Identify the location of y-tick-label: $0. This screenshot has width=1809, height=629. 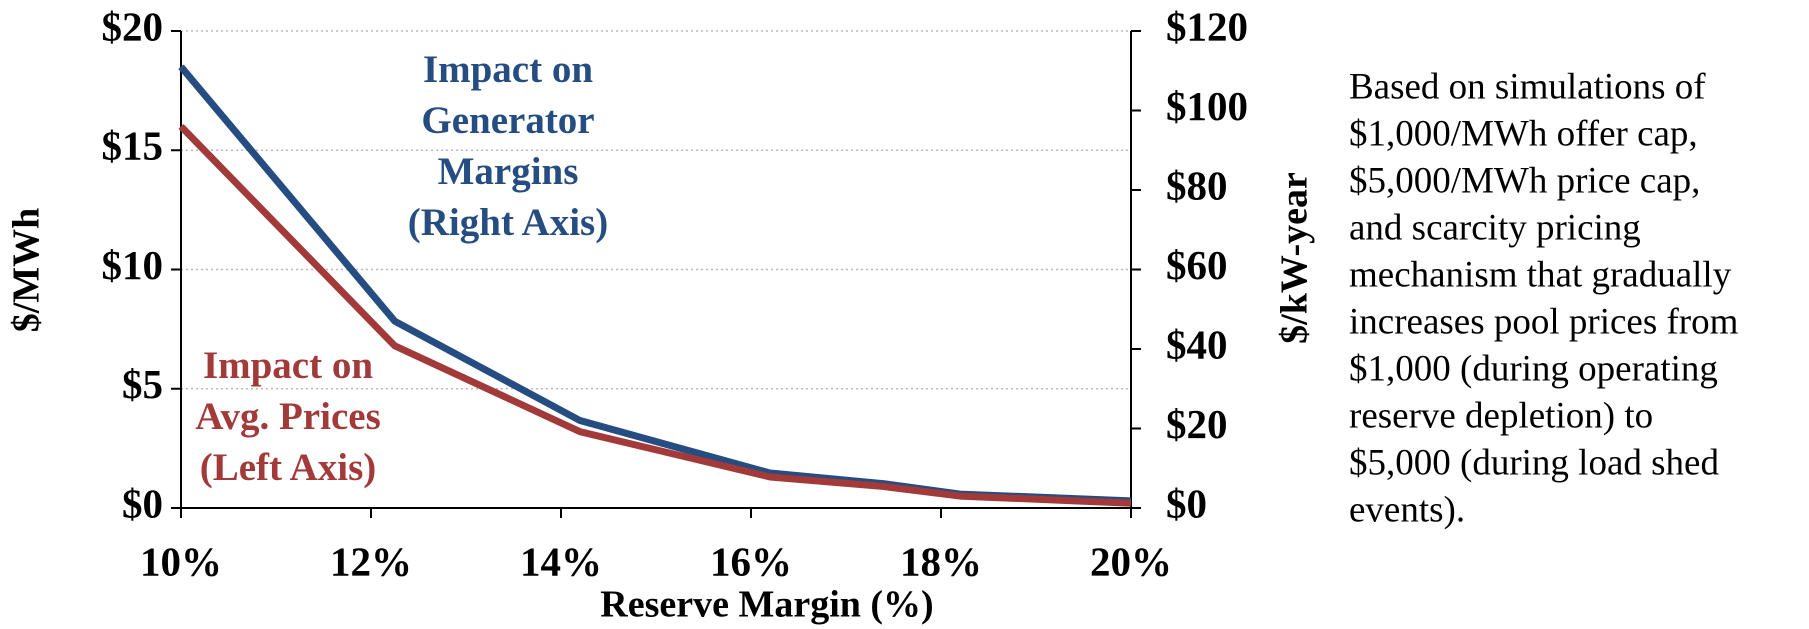
(142, 503).